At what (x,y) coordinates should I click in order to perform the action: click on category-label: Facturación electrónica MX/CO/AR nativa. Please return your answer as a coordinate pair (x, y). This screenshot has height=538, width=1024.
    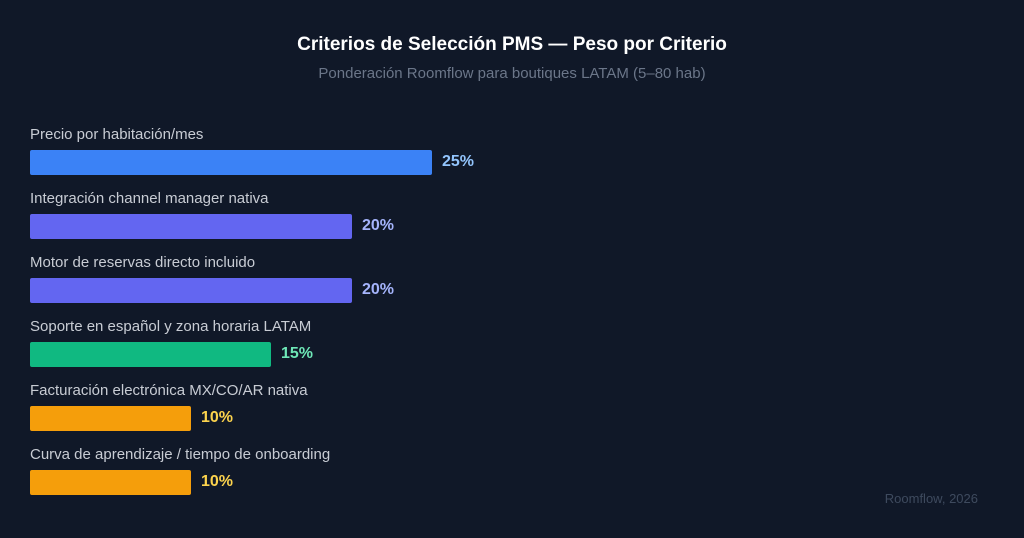
    Looking at the image, I should click on (169, 390).